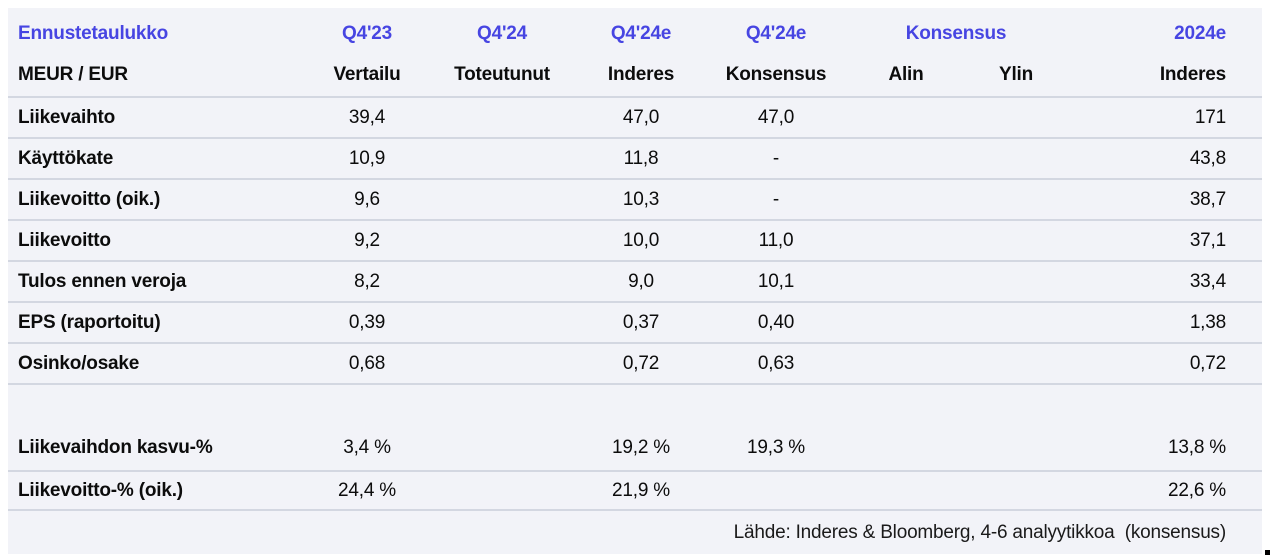 This screenshot has width=1274, height=558. Describe the element at coordinates (367, 74) in the screenshot. I see `subheader-vertailu: Vertailu` at that location.